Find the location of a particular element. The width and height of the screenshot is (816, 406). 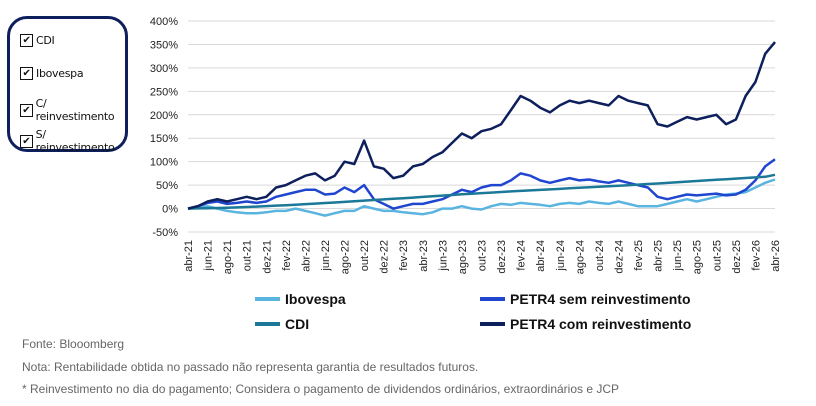

x-tick-label: abr-24 is located at coordinates (541, 256).